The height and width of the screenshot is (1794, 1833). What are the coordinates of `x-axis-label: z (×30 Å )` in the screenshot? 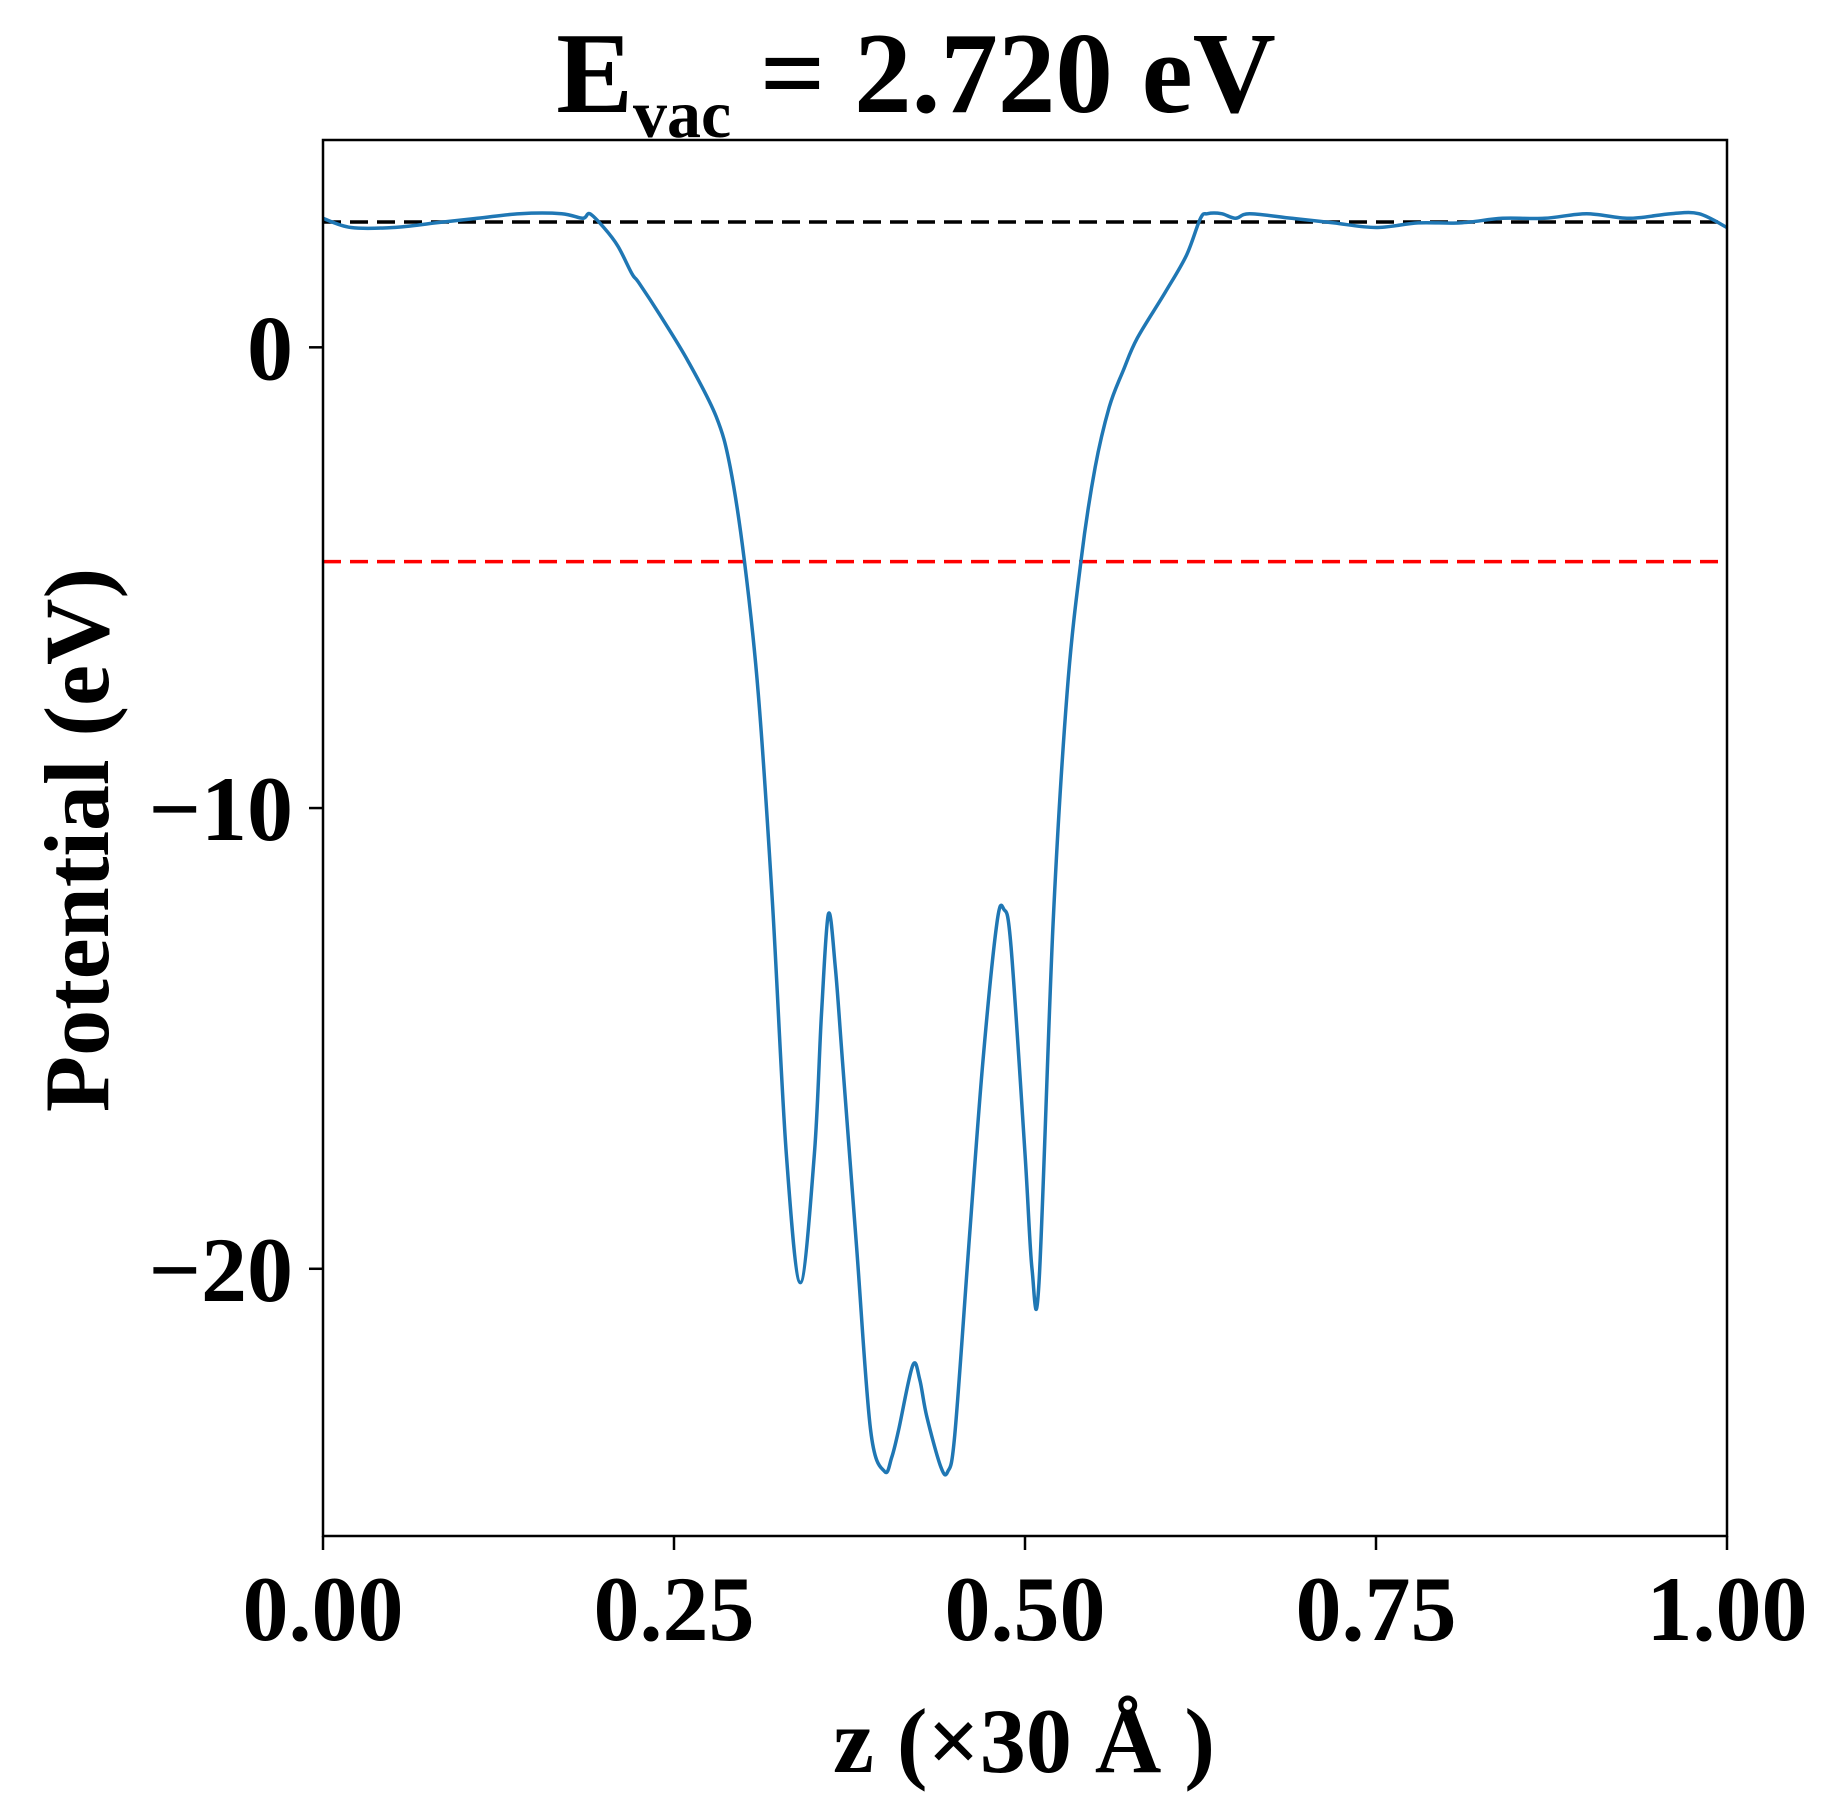 It's located at (1024, 1741).